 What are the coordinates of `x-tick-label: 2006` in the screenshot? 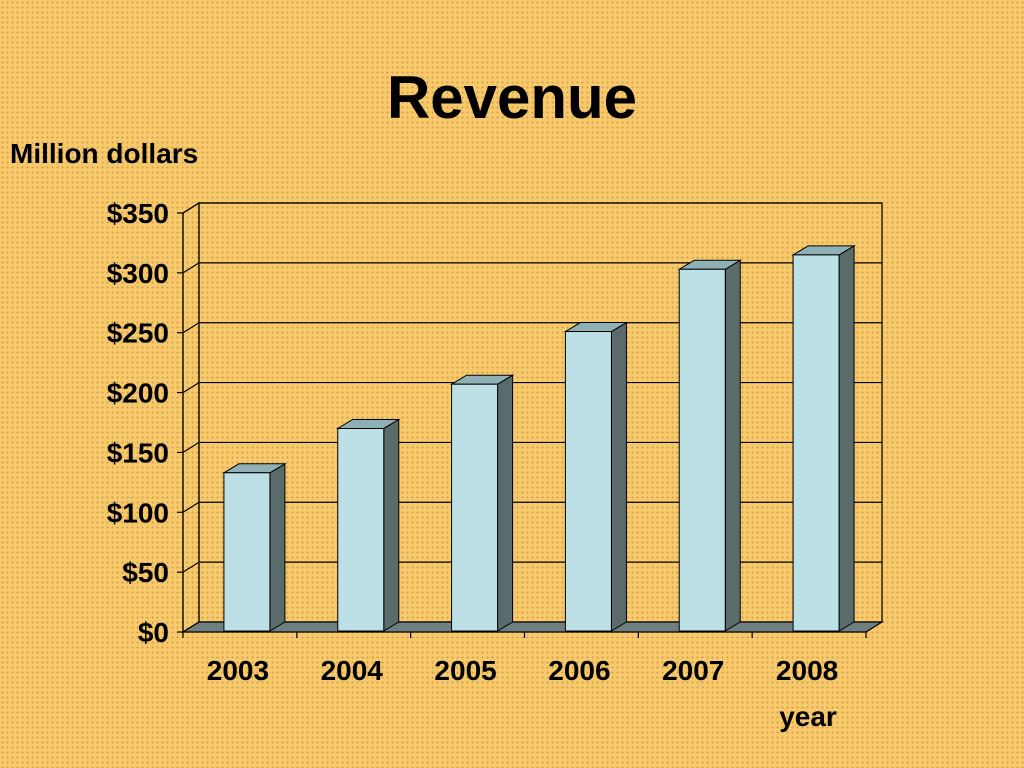 It's located at (579, 670).